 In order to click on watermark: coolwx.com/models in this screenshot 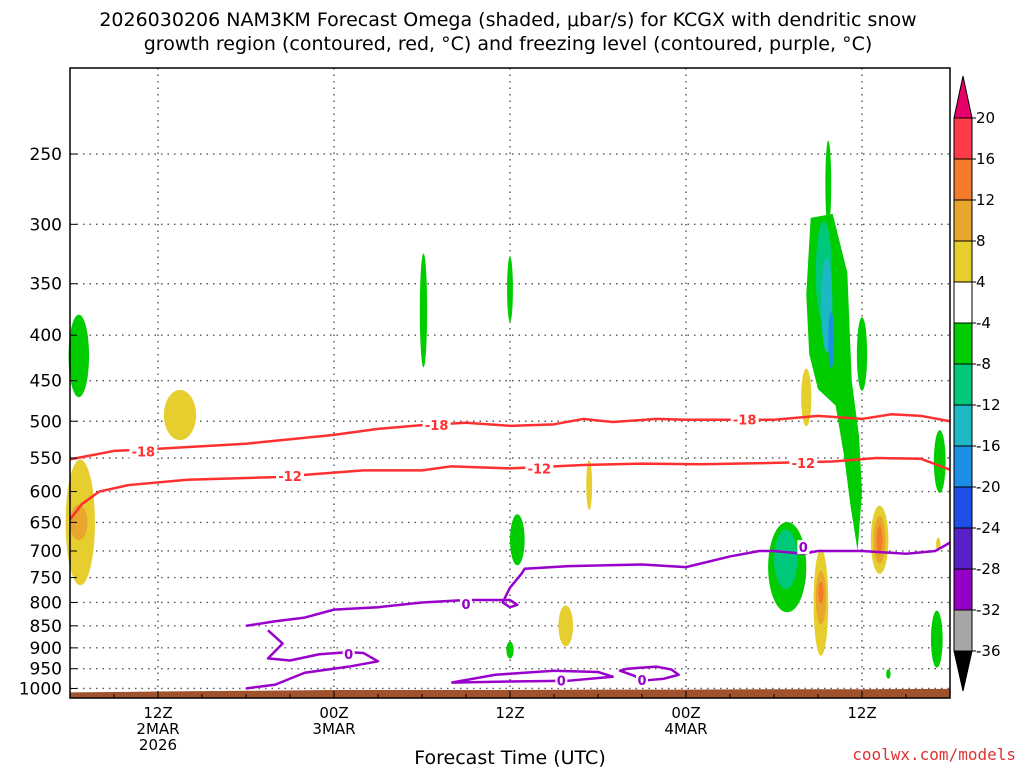, I will do `click(934, 754)`.